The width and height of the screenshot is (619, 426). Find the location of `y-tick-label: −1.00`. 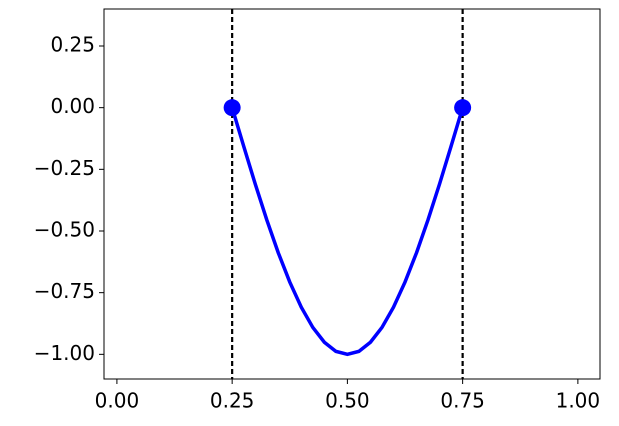

y-tick-label: −1.00 is located at coordinates (64, 353).